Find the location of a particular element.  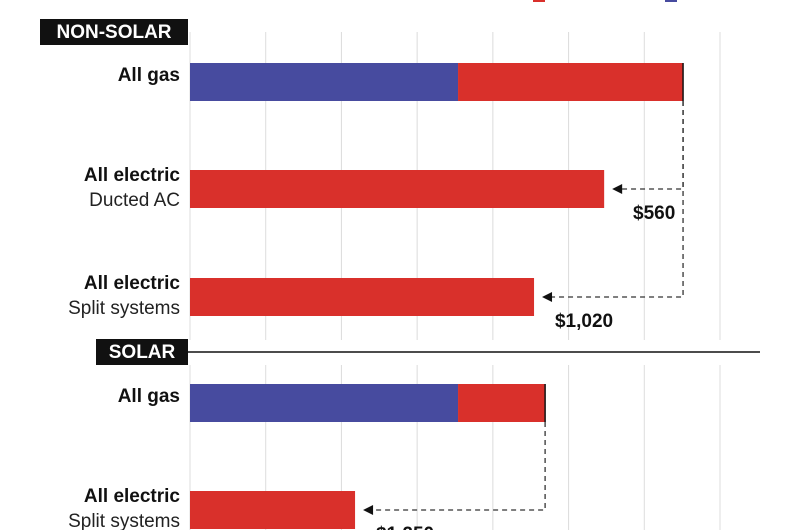

section-title: NON-SOLAR is located at coordinates (113, 32).